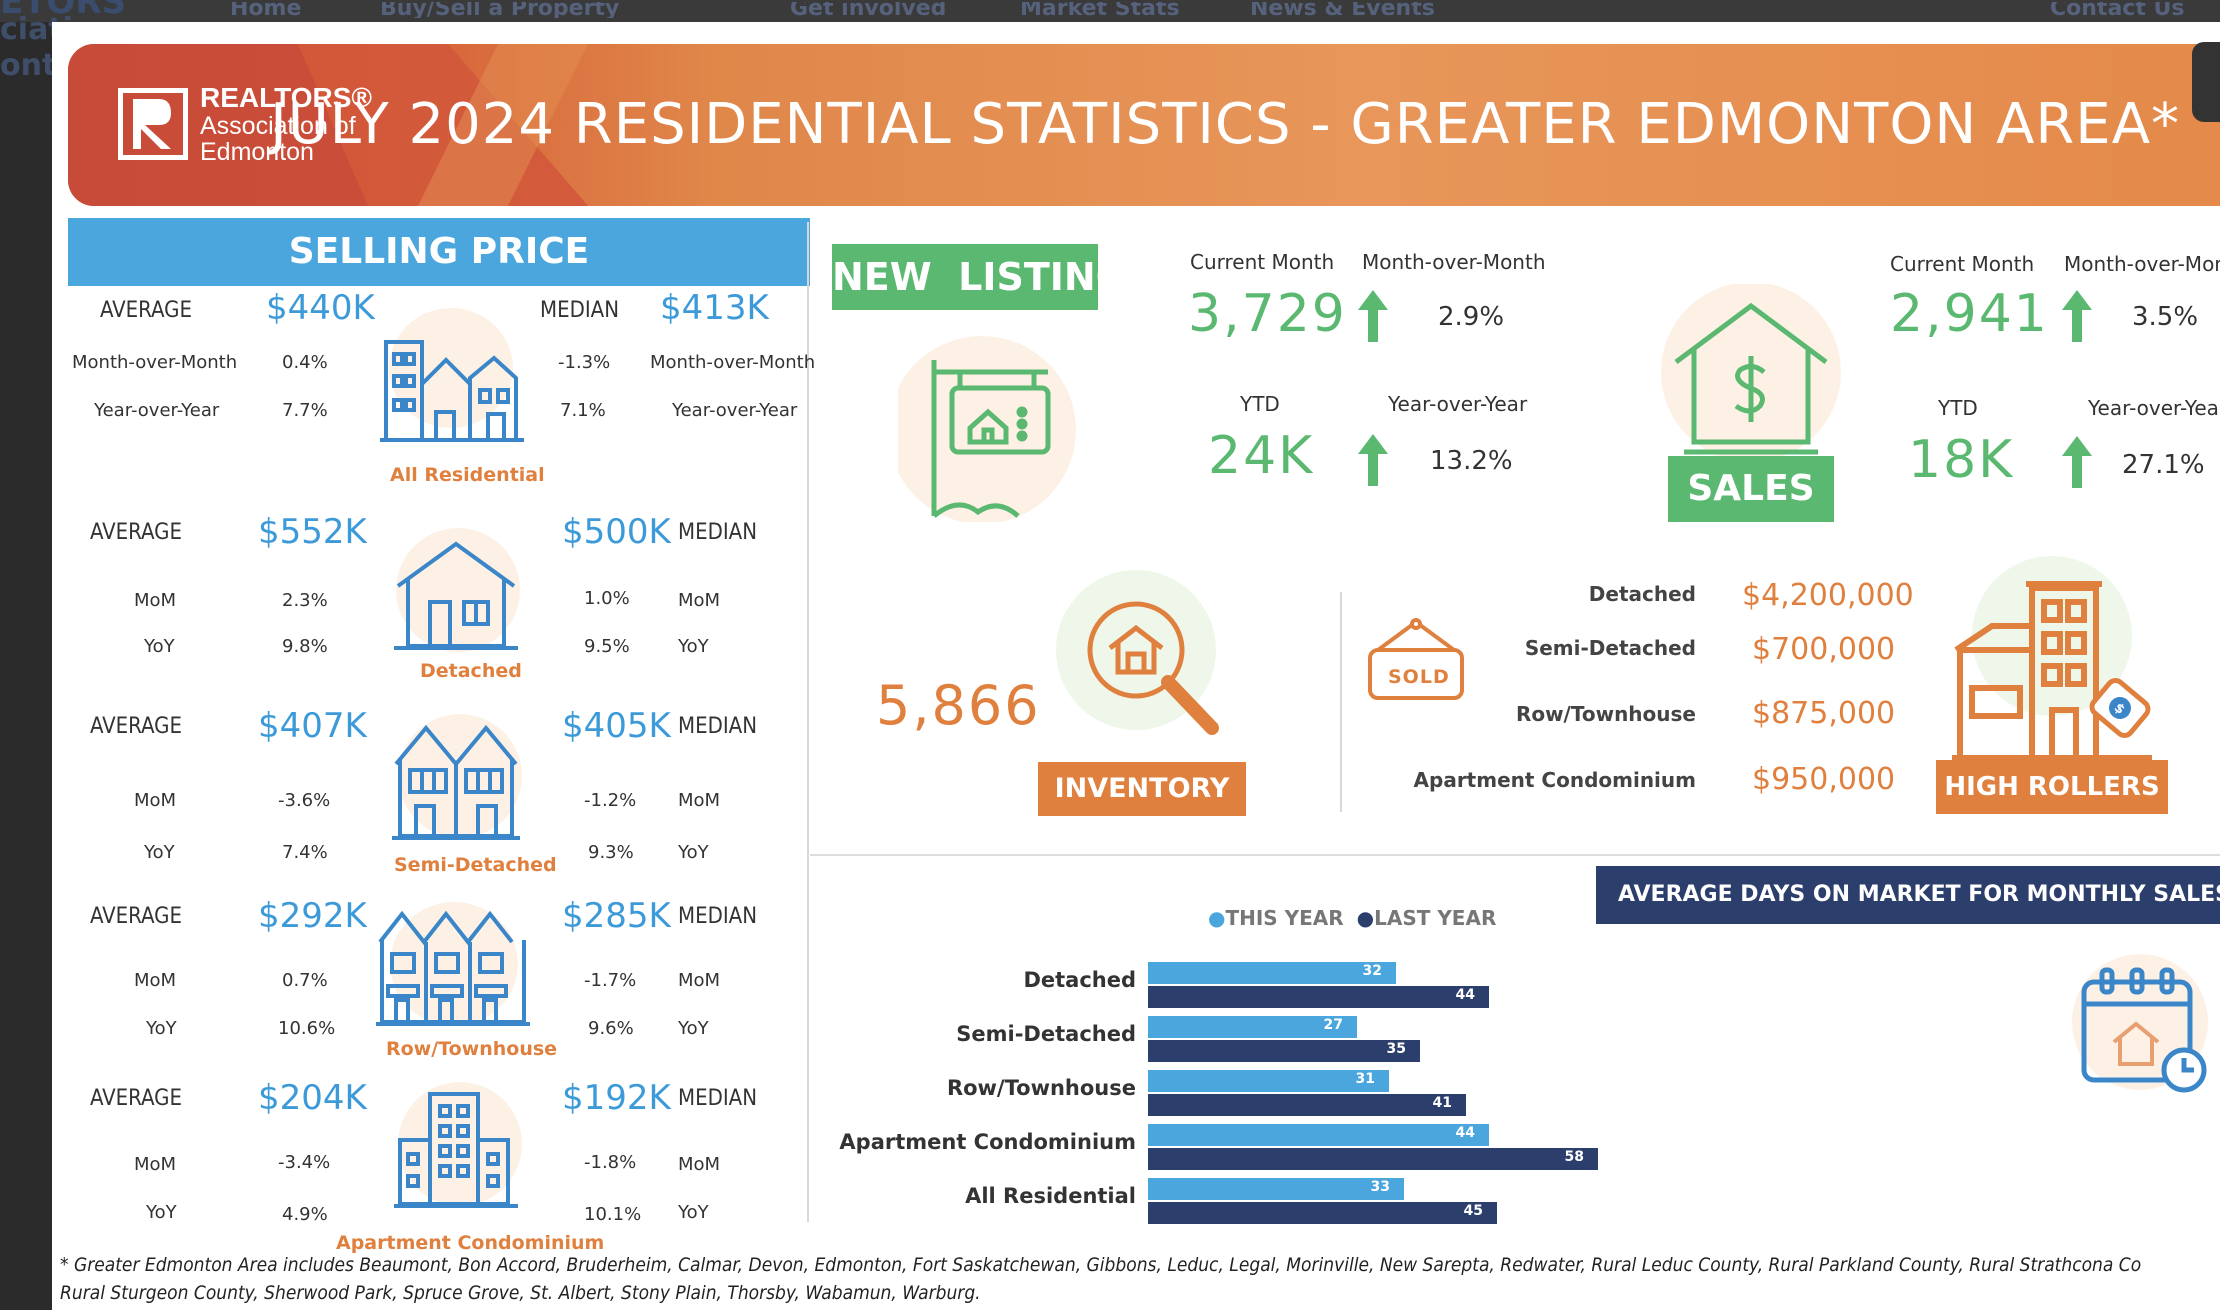 The height and width of the screenshot is (1310, 2220). What do you see at coordinates (1419, 677) in the screenshot?
I see `sold-sign-text: SOLD` at bounding box center [1419, 677].